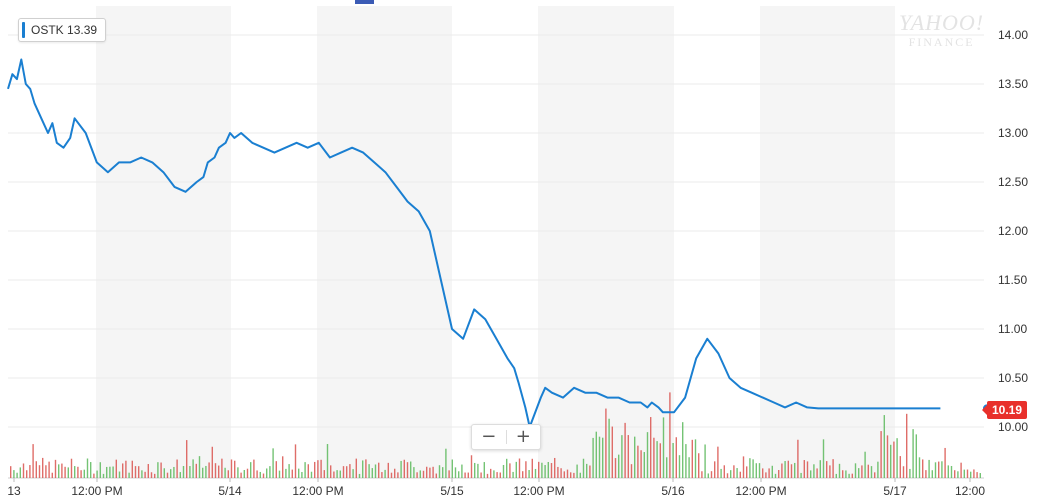 The image size is (1037, 500). What do you see at coordinates (14, 491) in the screenshot?
I see `x-tick-label: 13` at bounding box center [14, 491].